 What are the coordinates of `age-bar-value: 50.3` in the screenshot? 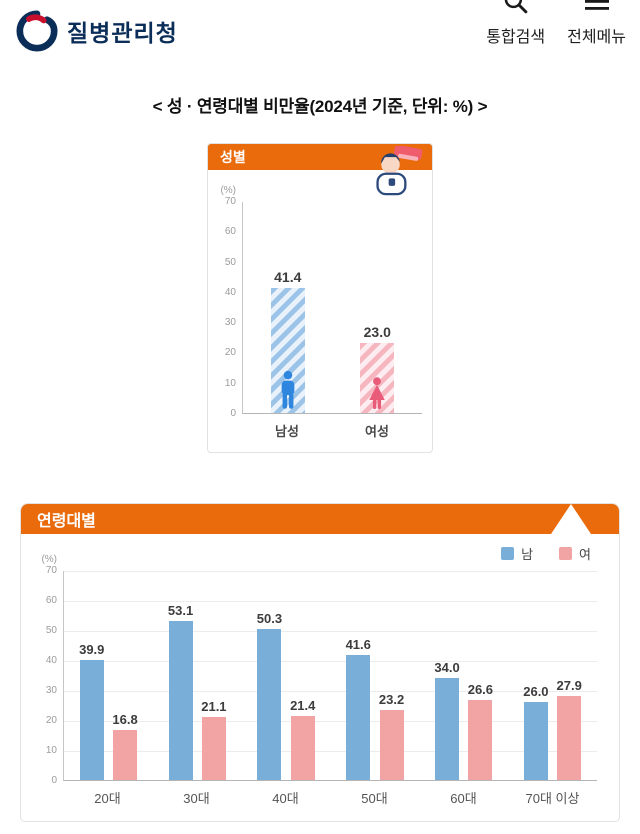 It's located at (269, 619).